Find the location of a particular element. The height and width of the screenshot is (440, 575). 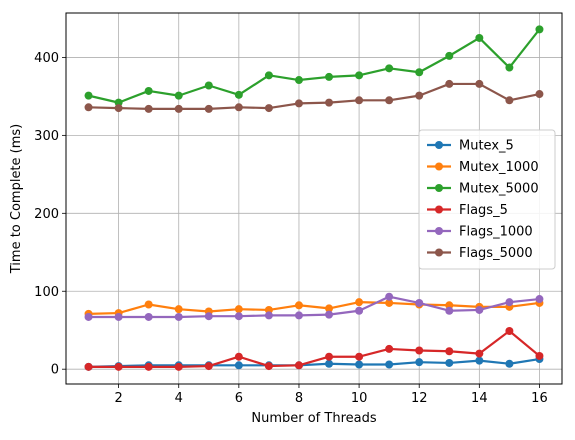

legend-label: Mutex_5000 is located at coordinates (499, 189).